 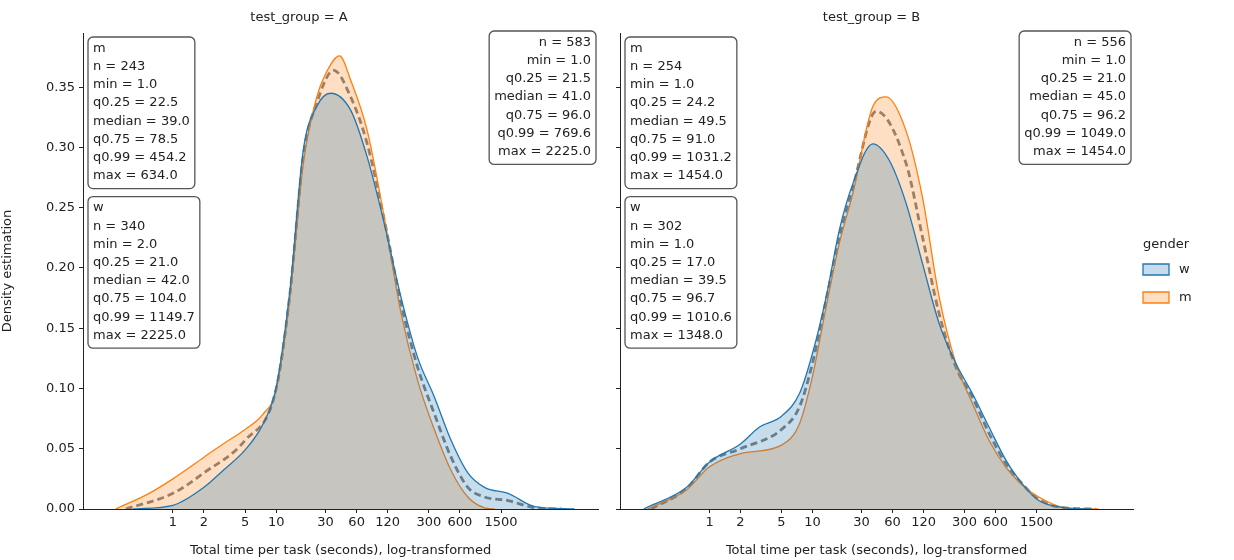 What do you see at coordinates (60, 86) in the screenshot?
I see `y-tick-label: 0.35` at bounding box center [60, 86].